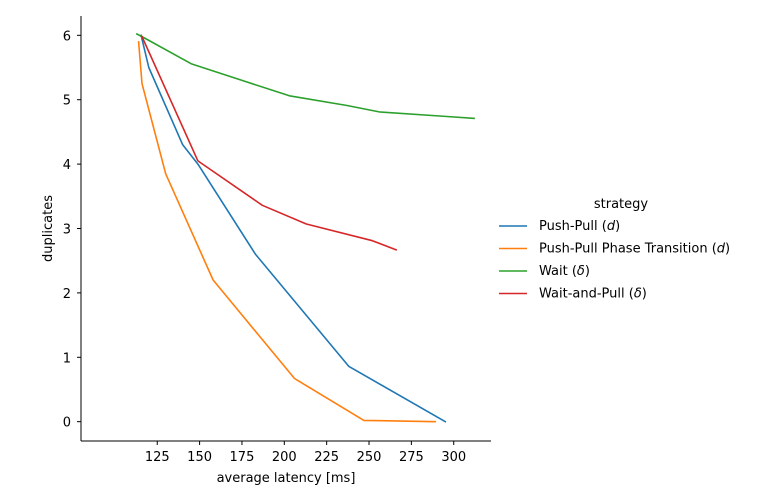 This screenshot has width=757, height=500. Describe the element at coordinates (593, 294) in the screenshot. I see `legend-label-4: Wait-and-Pull (δ)` at that location.